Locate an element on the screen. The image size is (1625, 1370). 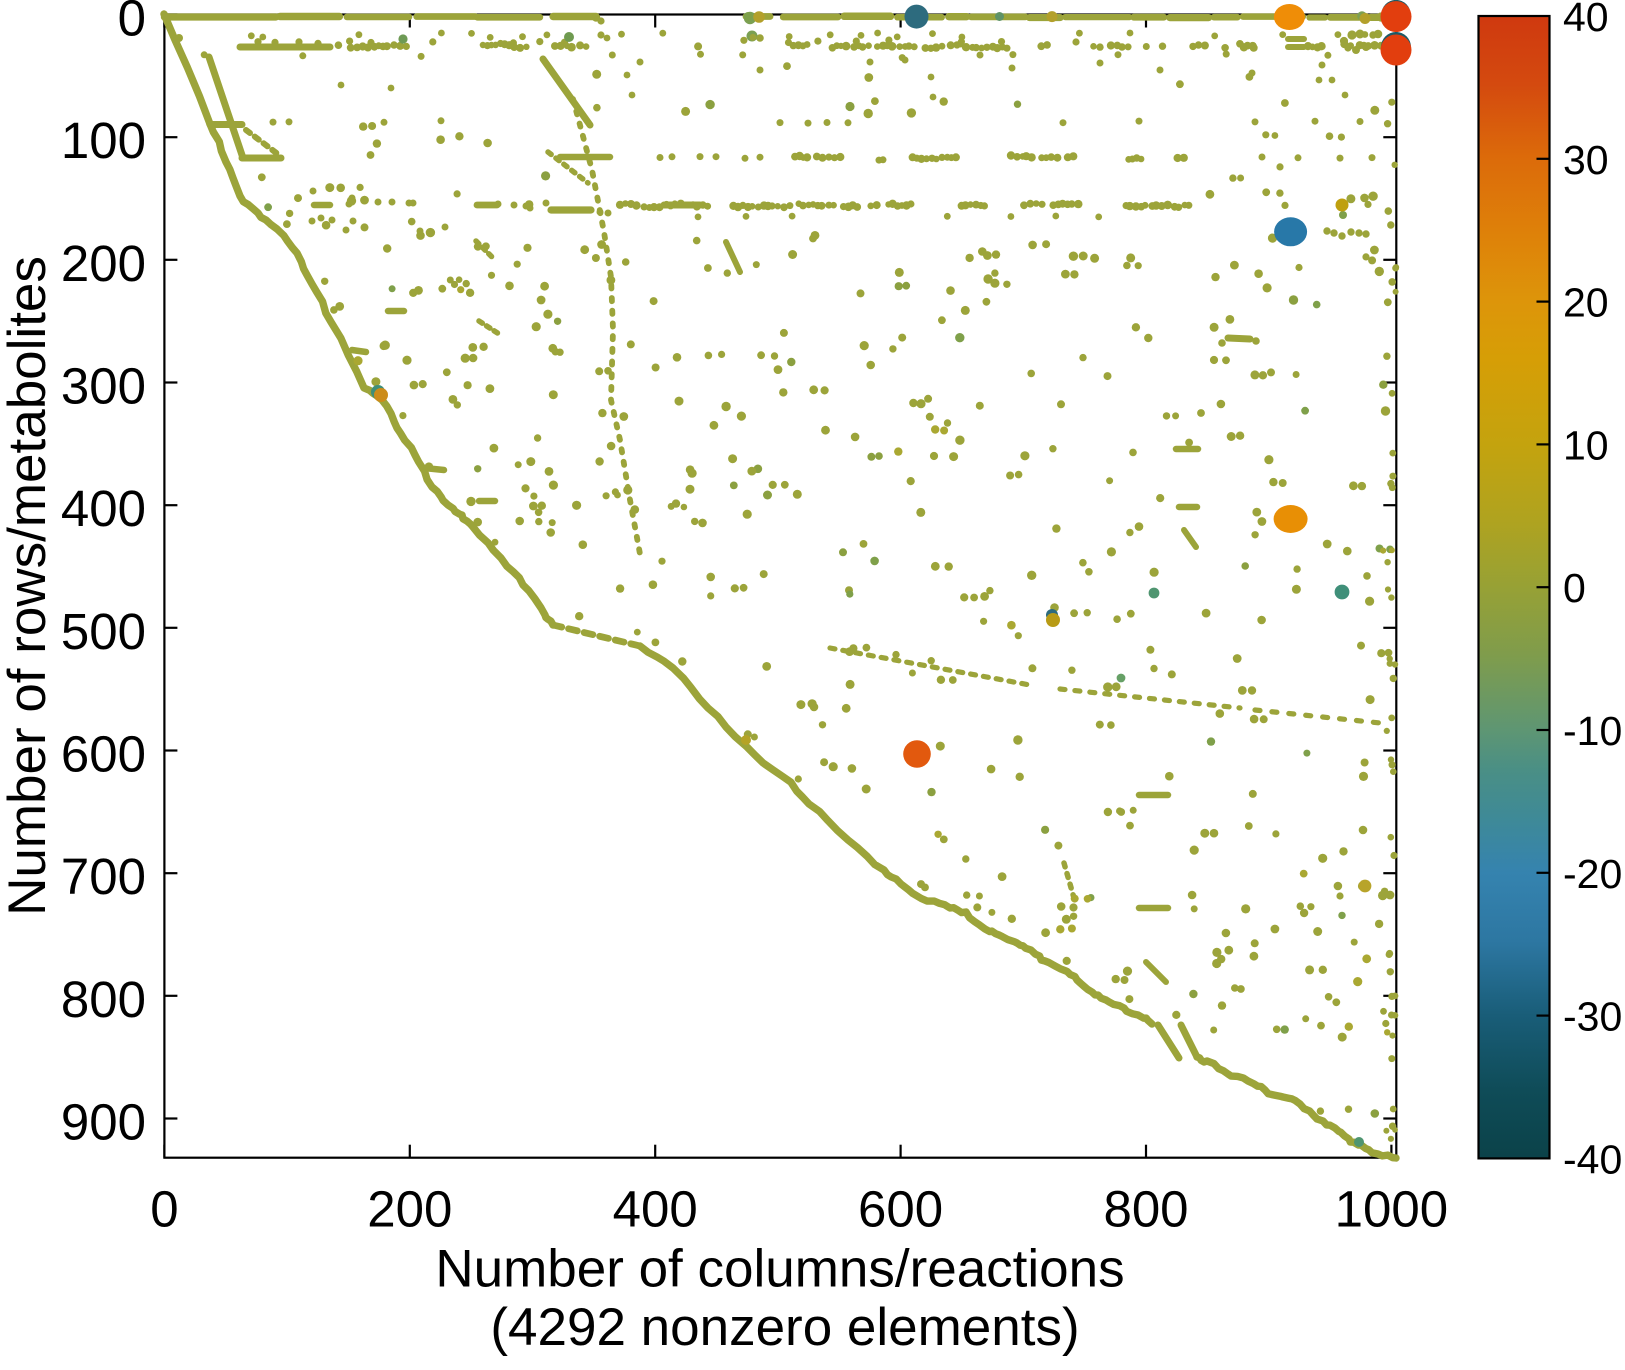
svg-text: Number of rows/metabolites is located at coordinates (28, 586).